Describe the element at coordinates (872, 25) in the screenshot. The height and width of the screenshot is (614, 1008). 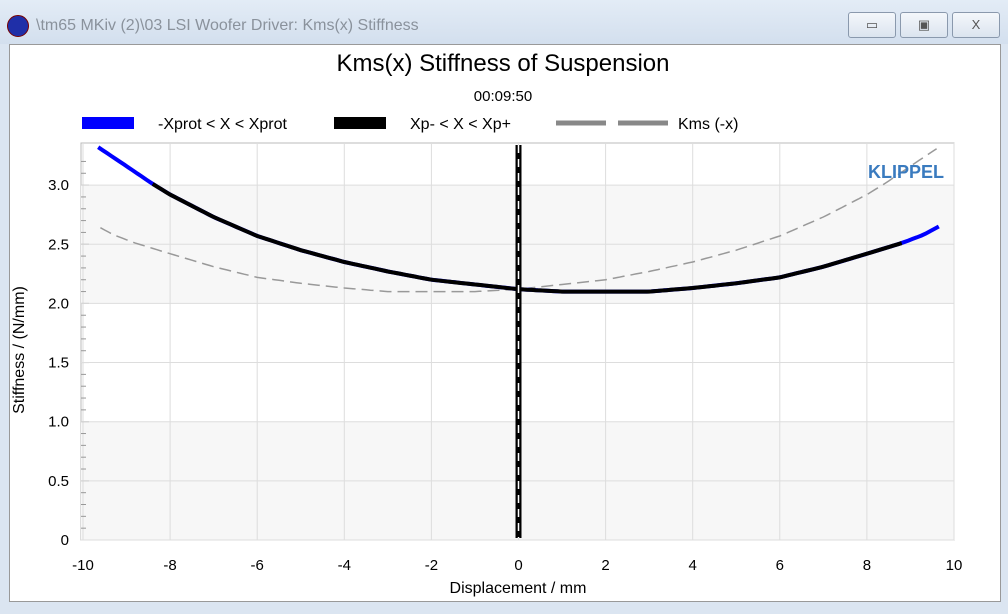
I see `minimize-button: ▭` at that location.